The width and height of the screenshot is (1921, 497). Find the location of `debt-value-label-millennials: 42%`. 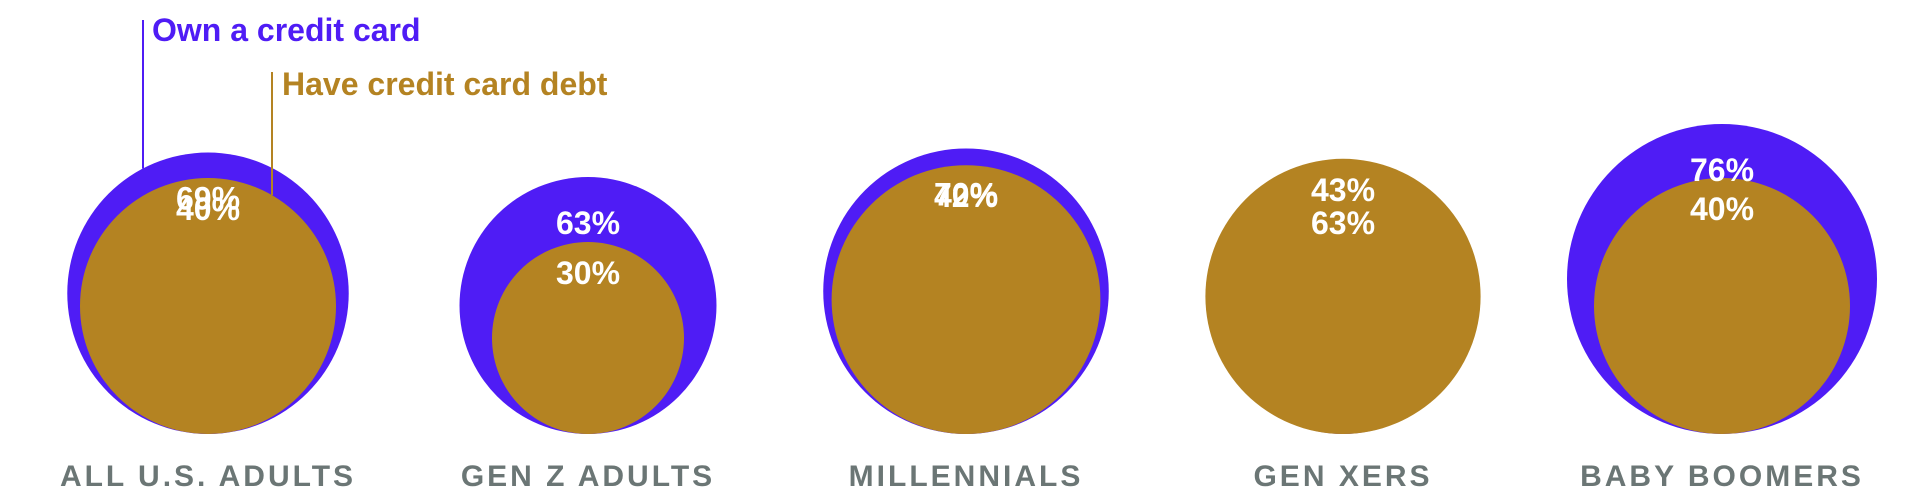

debt-value-label-millennials: 42% is located at coordinates (966, 196).